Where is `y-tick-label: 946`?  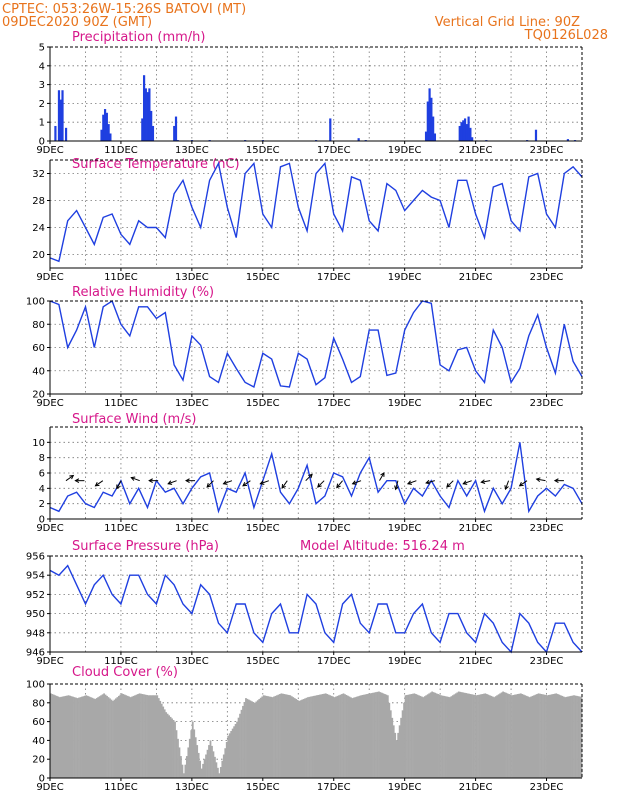 y-tick-label: 946 is located at coordinates (35, 653).